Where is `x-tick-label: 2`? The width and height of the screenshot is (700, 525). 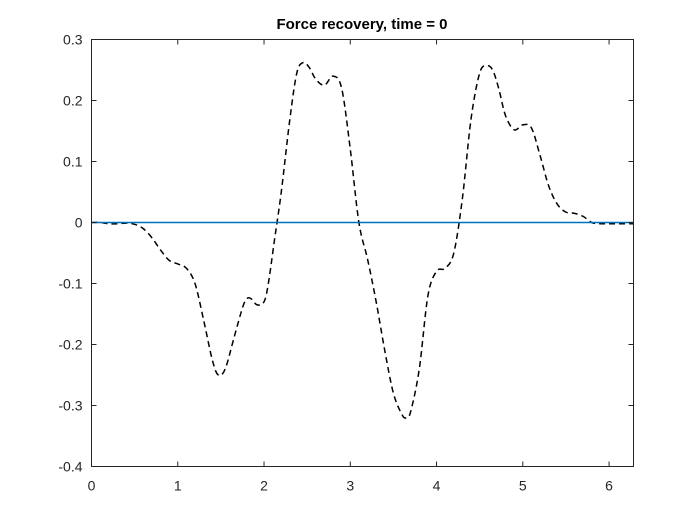 x-tick-label: 2 is located at coordinates (264, 486).